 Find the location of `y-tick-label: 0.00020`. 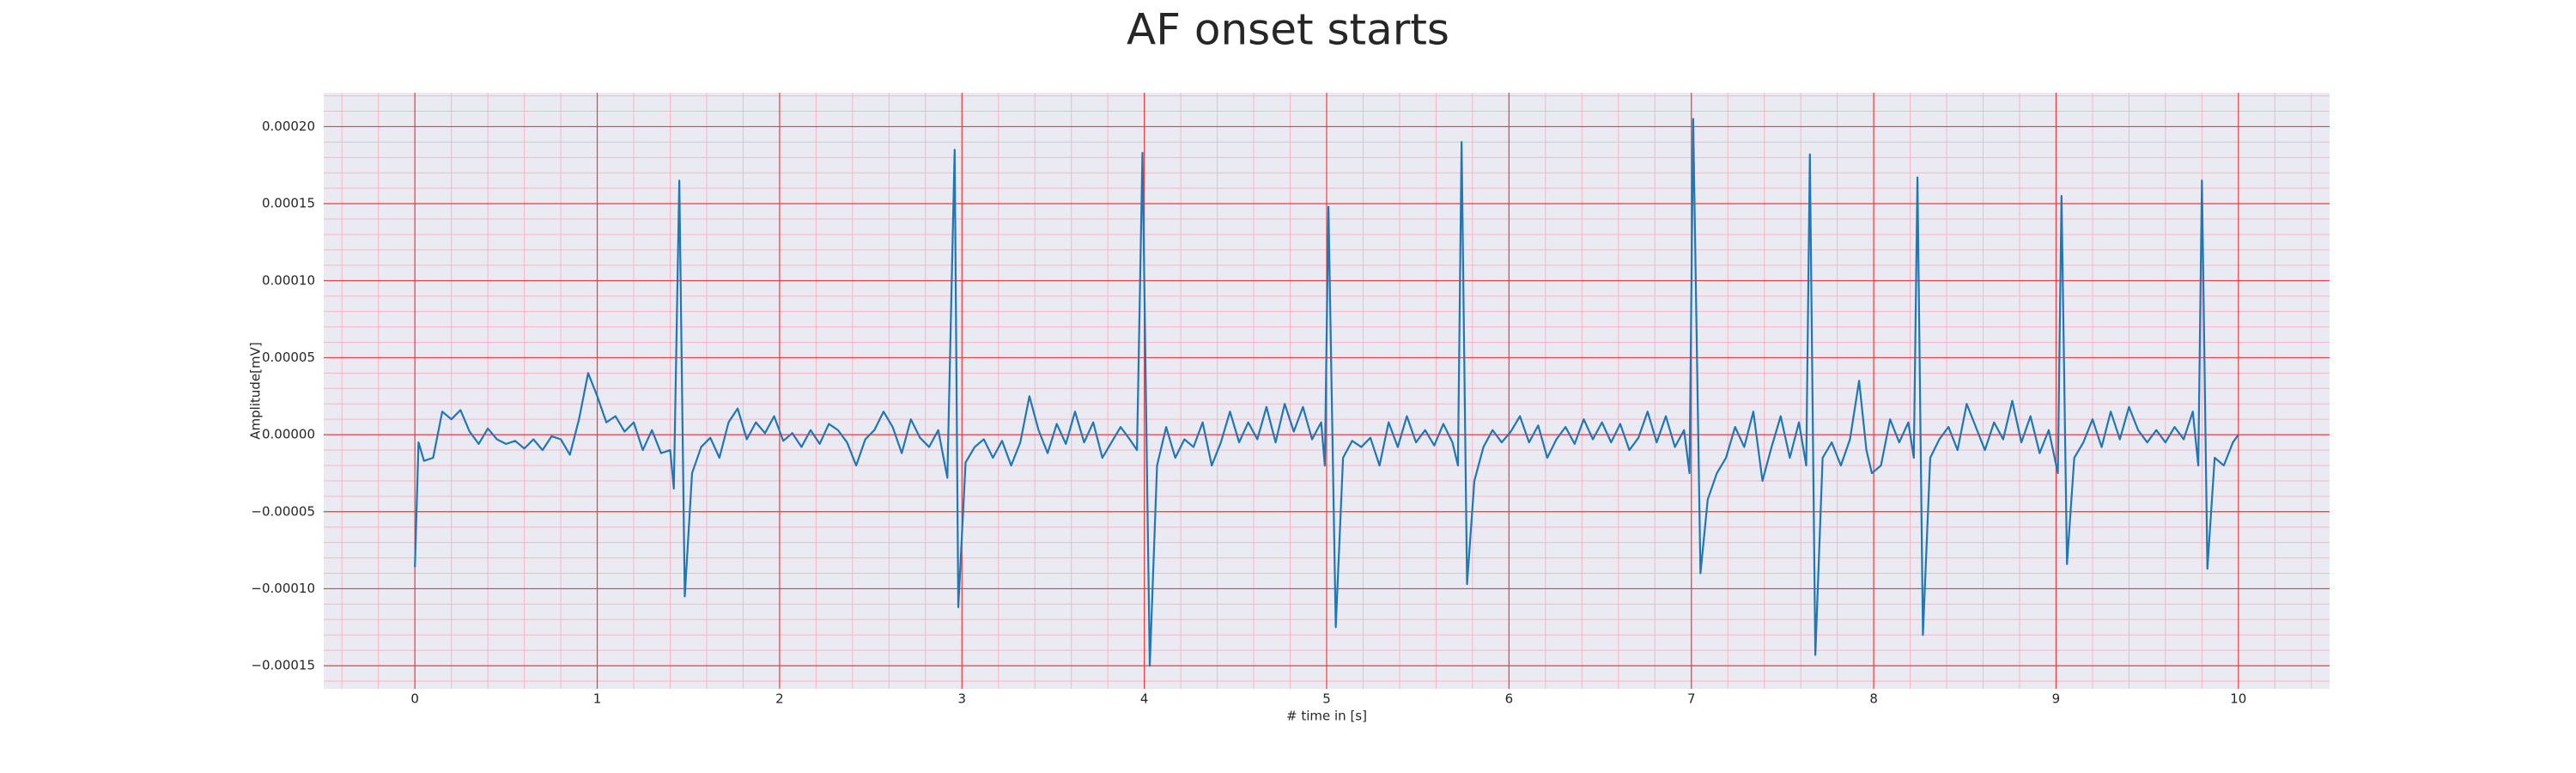

y-tick-label: 0.00020 is located at coordinates (289, 126).